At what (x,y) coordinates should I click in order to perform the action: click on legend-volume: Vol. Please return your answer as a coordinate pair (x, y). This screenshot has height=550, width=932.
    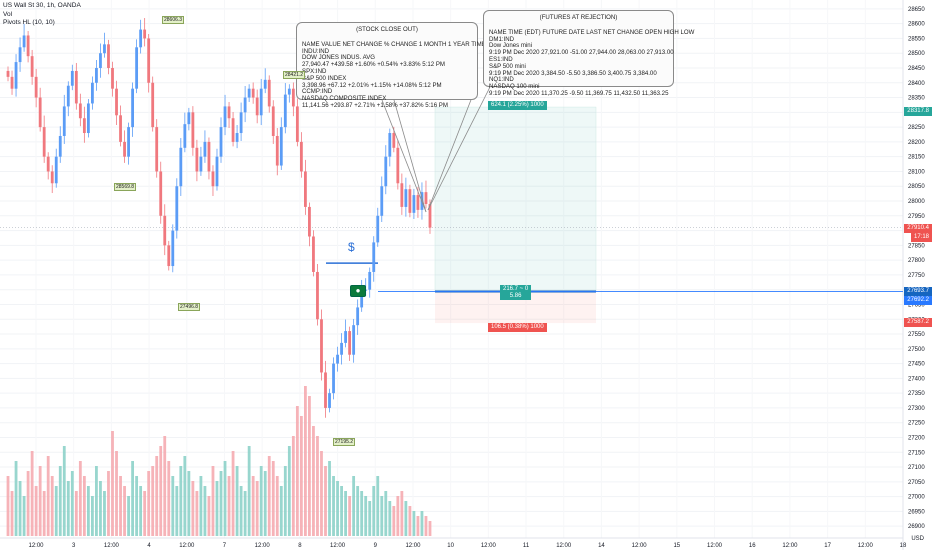
    Looking at the image, I should click on (8, 14).